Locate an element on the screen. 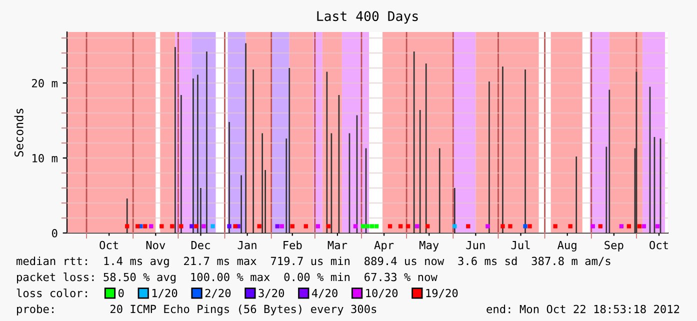  x-tick-label: Mar is located at coordinates (338, 245).